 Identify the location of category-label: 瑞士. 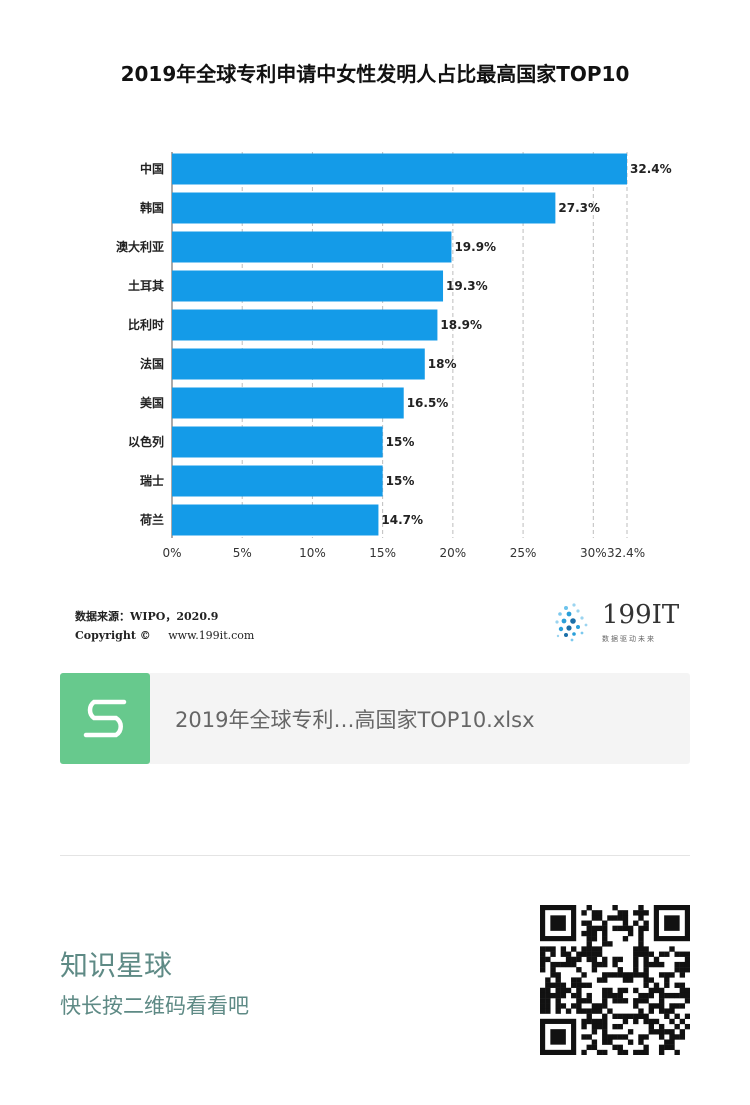
(152, 480).